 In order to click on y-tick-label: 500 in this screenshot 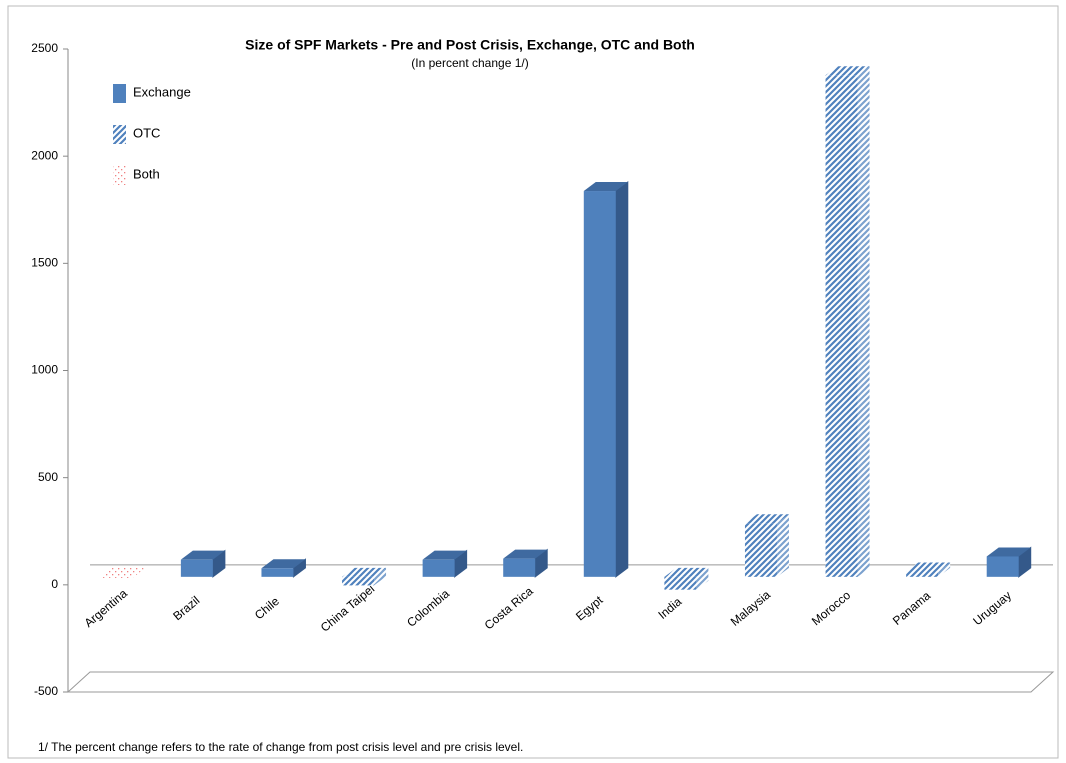, I will do `click(48, 477)`.